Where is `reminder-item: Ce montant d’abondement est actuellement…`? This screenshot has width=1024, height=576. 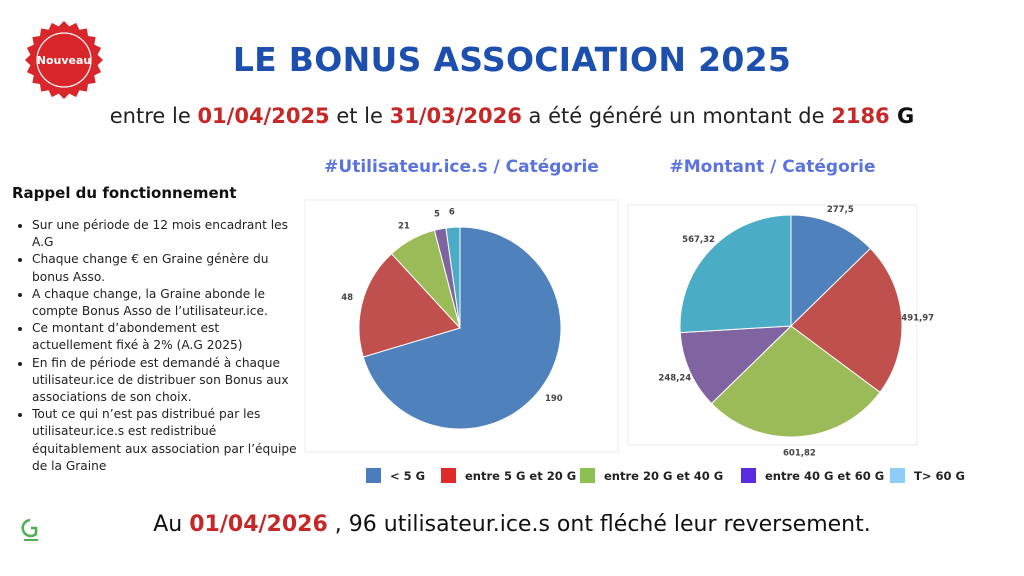
reminder-item: Ce montant d’abondement est actuellement… is located at coordinates (167, 337).